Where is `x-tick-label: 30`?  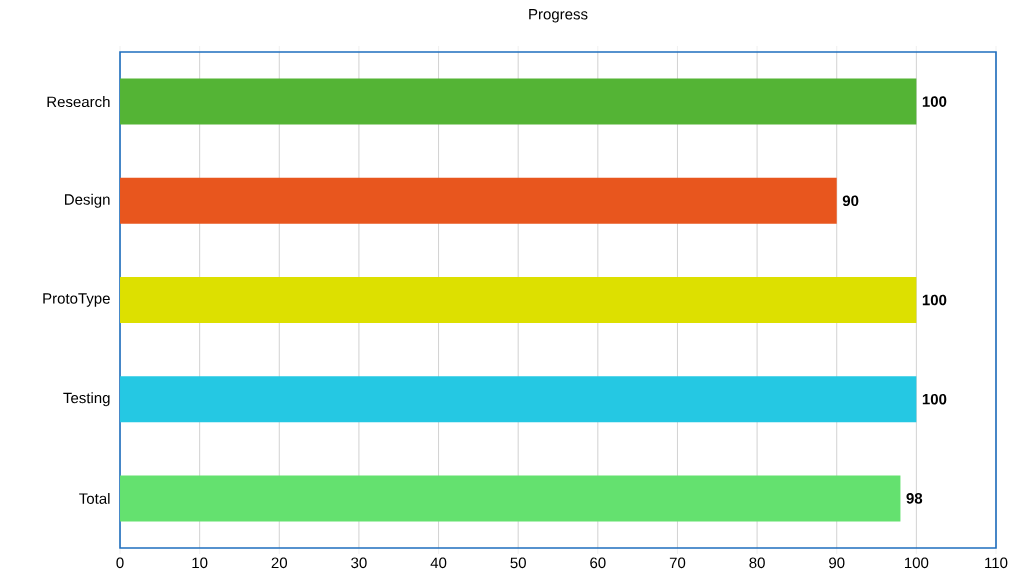 x-tick-label: 30 is located at coordinates (359, 563).